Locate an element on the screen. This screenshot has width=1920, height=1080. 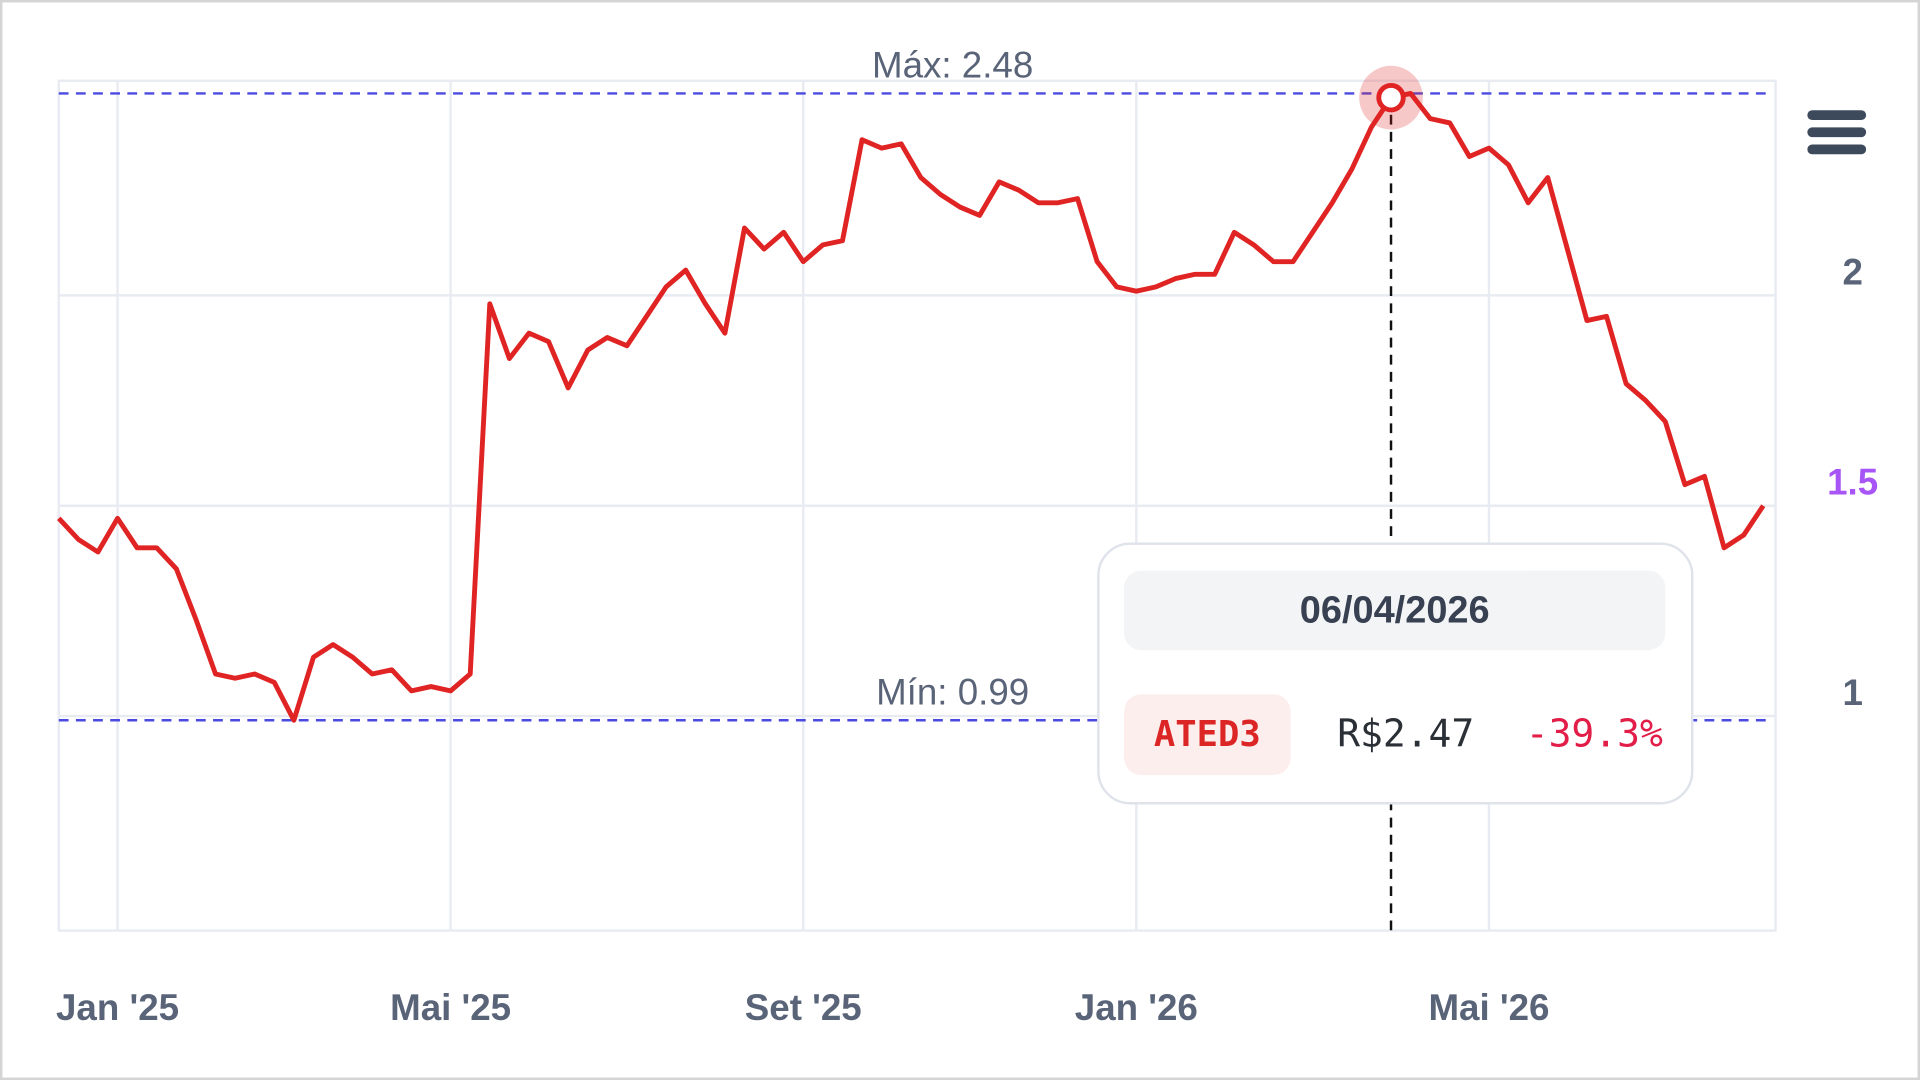
tooltip-ticker-pill is located at coordinates (1207, 735).